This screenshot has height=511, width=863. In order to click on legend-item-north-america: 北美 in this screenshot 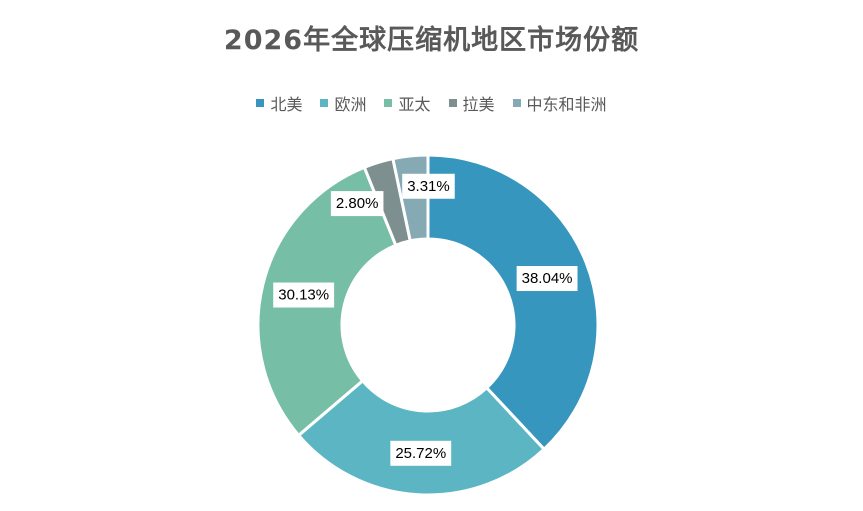, I will do `click(279, 103)`.